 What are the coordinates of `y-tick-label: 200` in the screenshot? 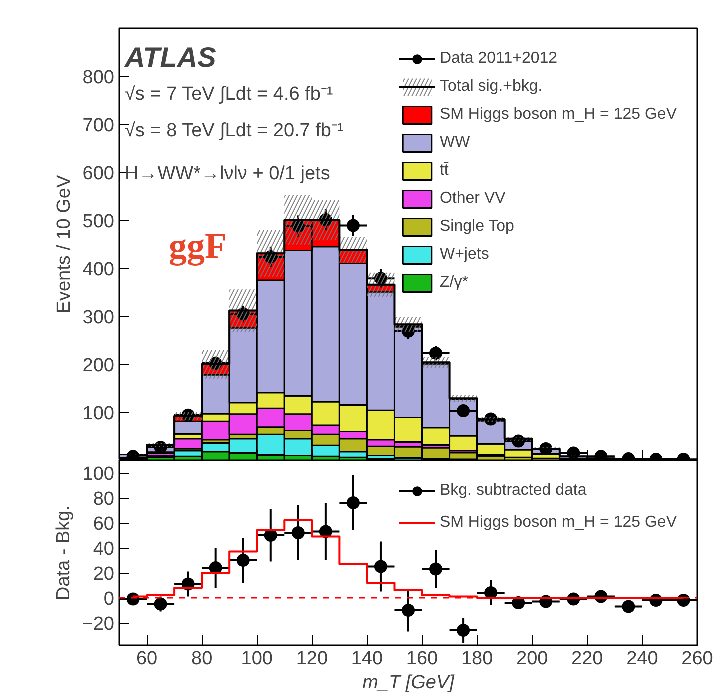 It's located at (98, 366).